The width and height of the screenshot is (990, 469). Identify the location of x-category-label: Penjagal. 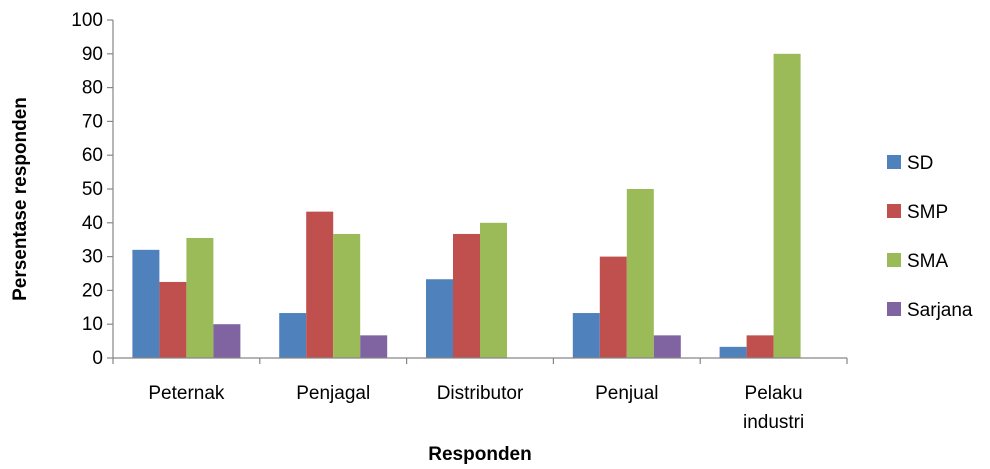
(333, 393).